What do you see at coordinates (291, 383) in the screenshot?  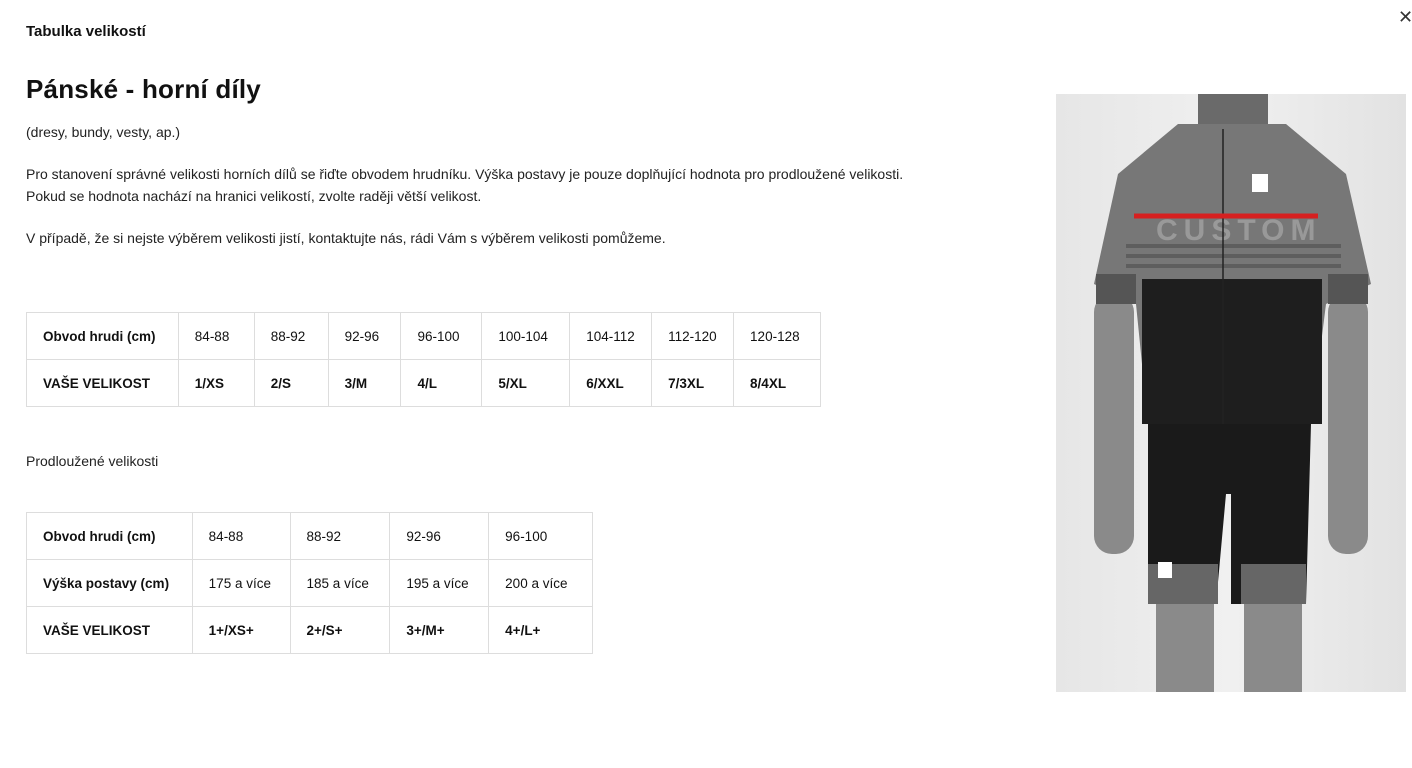 I see `table-cell: 2/S` at bounding box center [291, 383].